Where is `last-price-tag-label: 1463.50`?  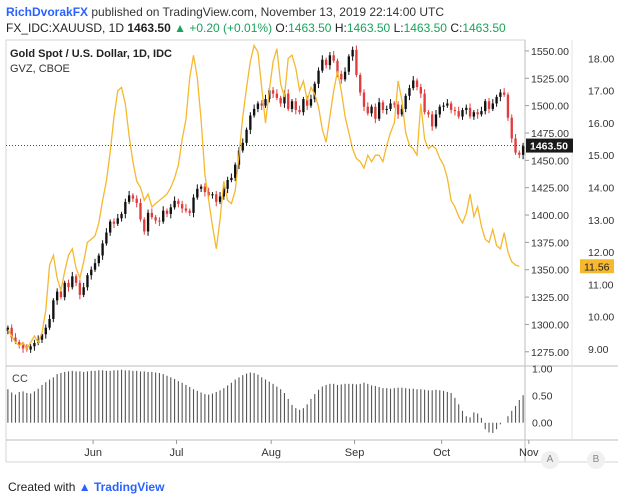
last-price-tag-label: 1463.50 is located at coordinates (549, 147).